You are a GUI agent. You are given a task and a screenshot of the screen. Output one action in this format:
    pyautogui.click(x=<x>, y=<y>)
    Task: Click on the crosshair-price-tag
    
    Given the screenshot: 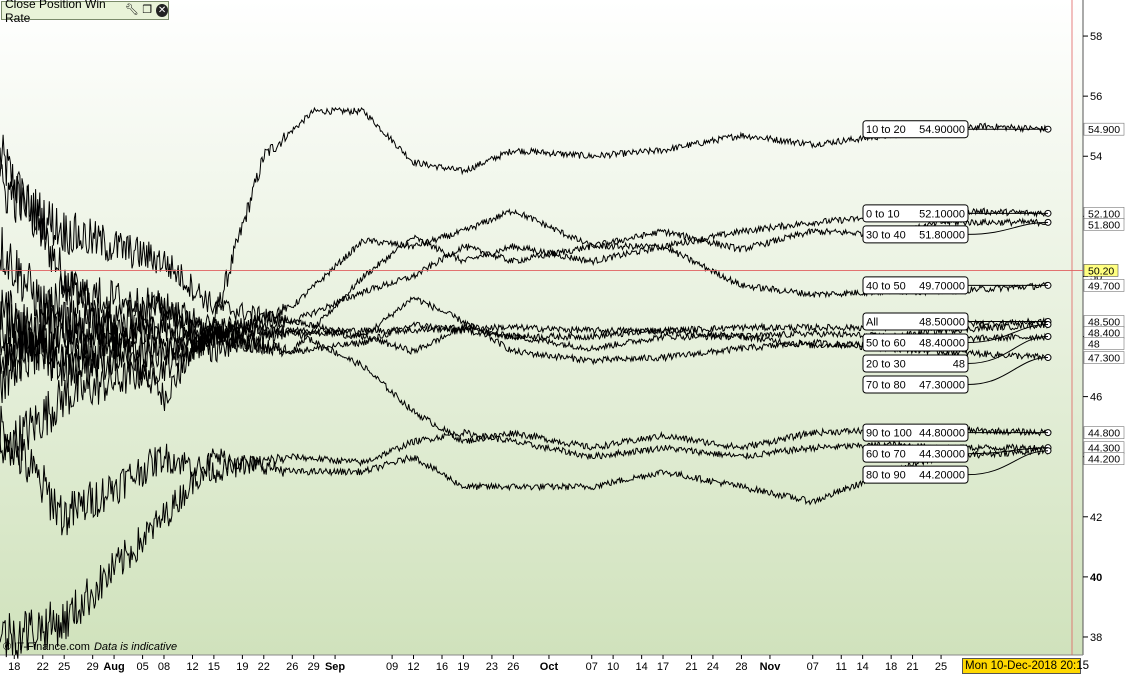 What is the action you would take?
    pyautogui.click(x=1101, y=270)
    